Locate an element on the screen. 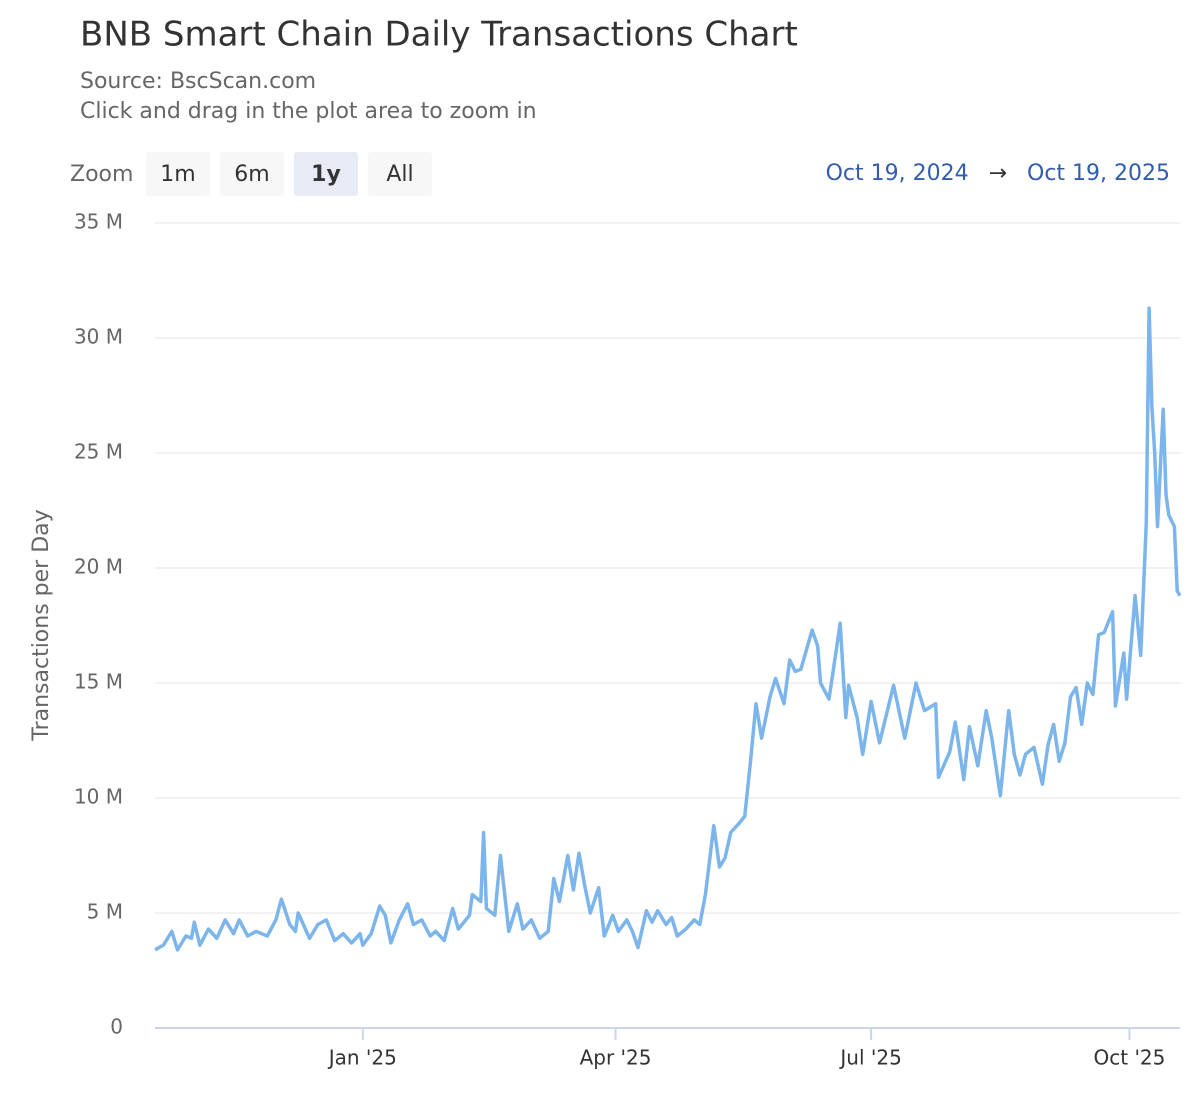  zoom-button: All is located at coordinates (400, 174).